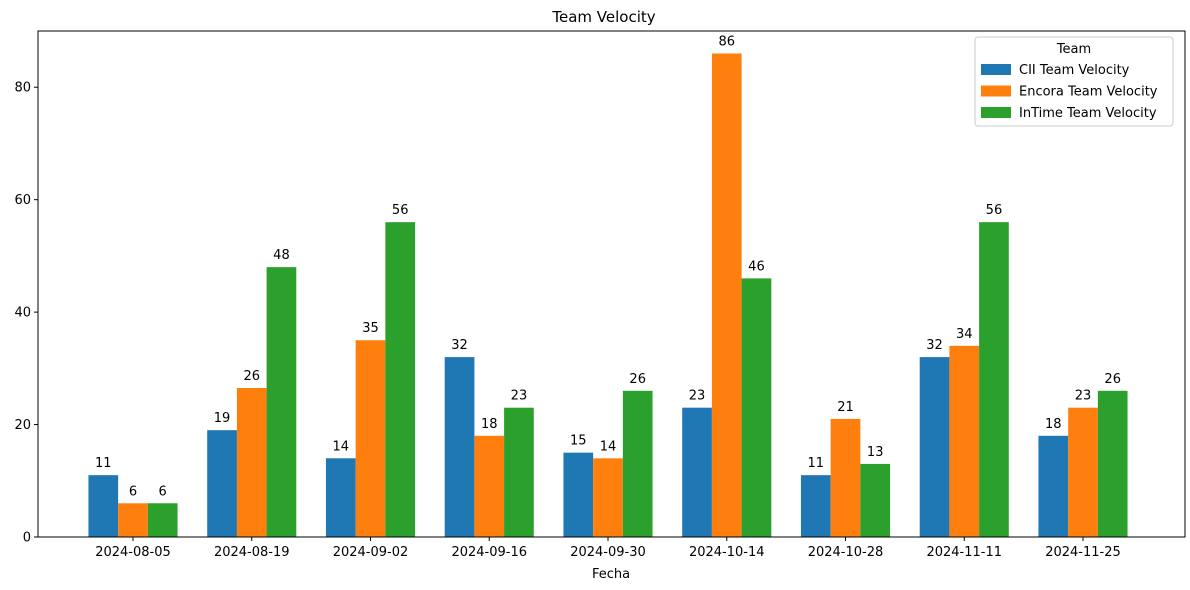 The height and width of the screenshot is (590, 1190). I want to click on x-tick-label: 2024-11-25, so click(1083, 552).